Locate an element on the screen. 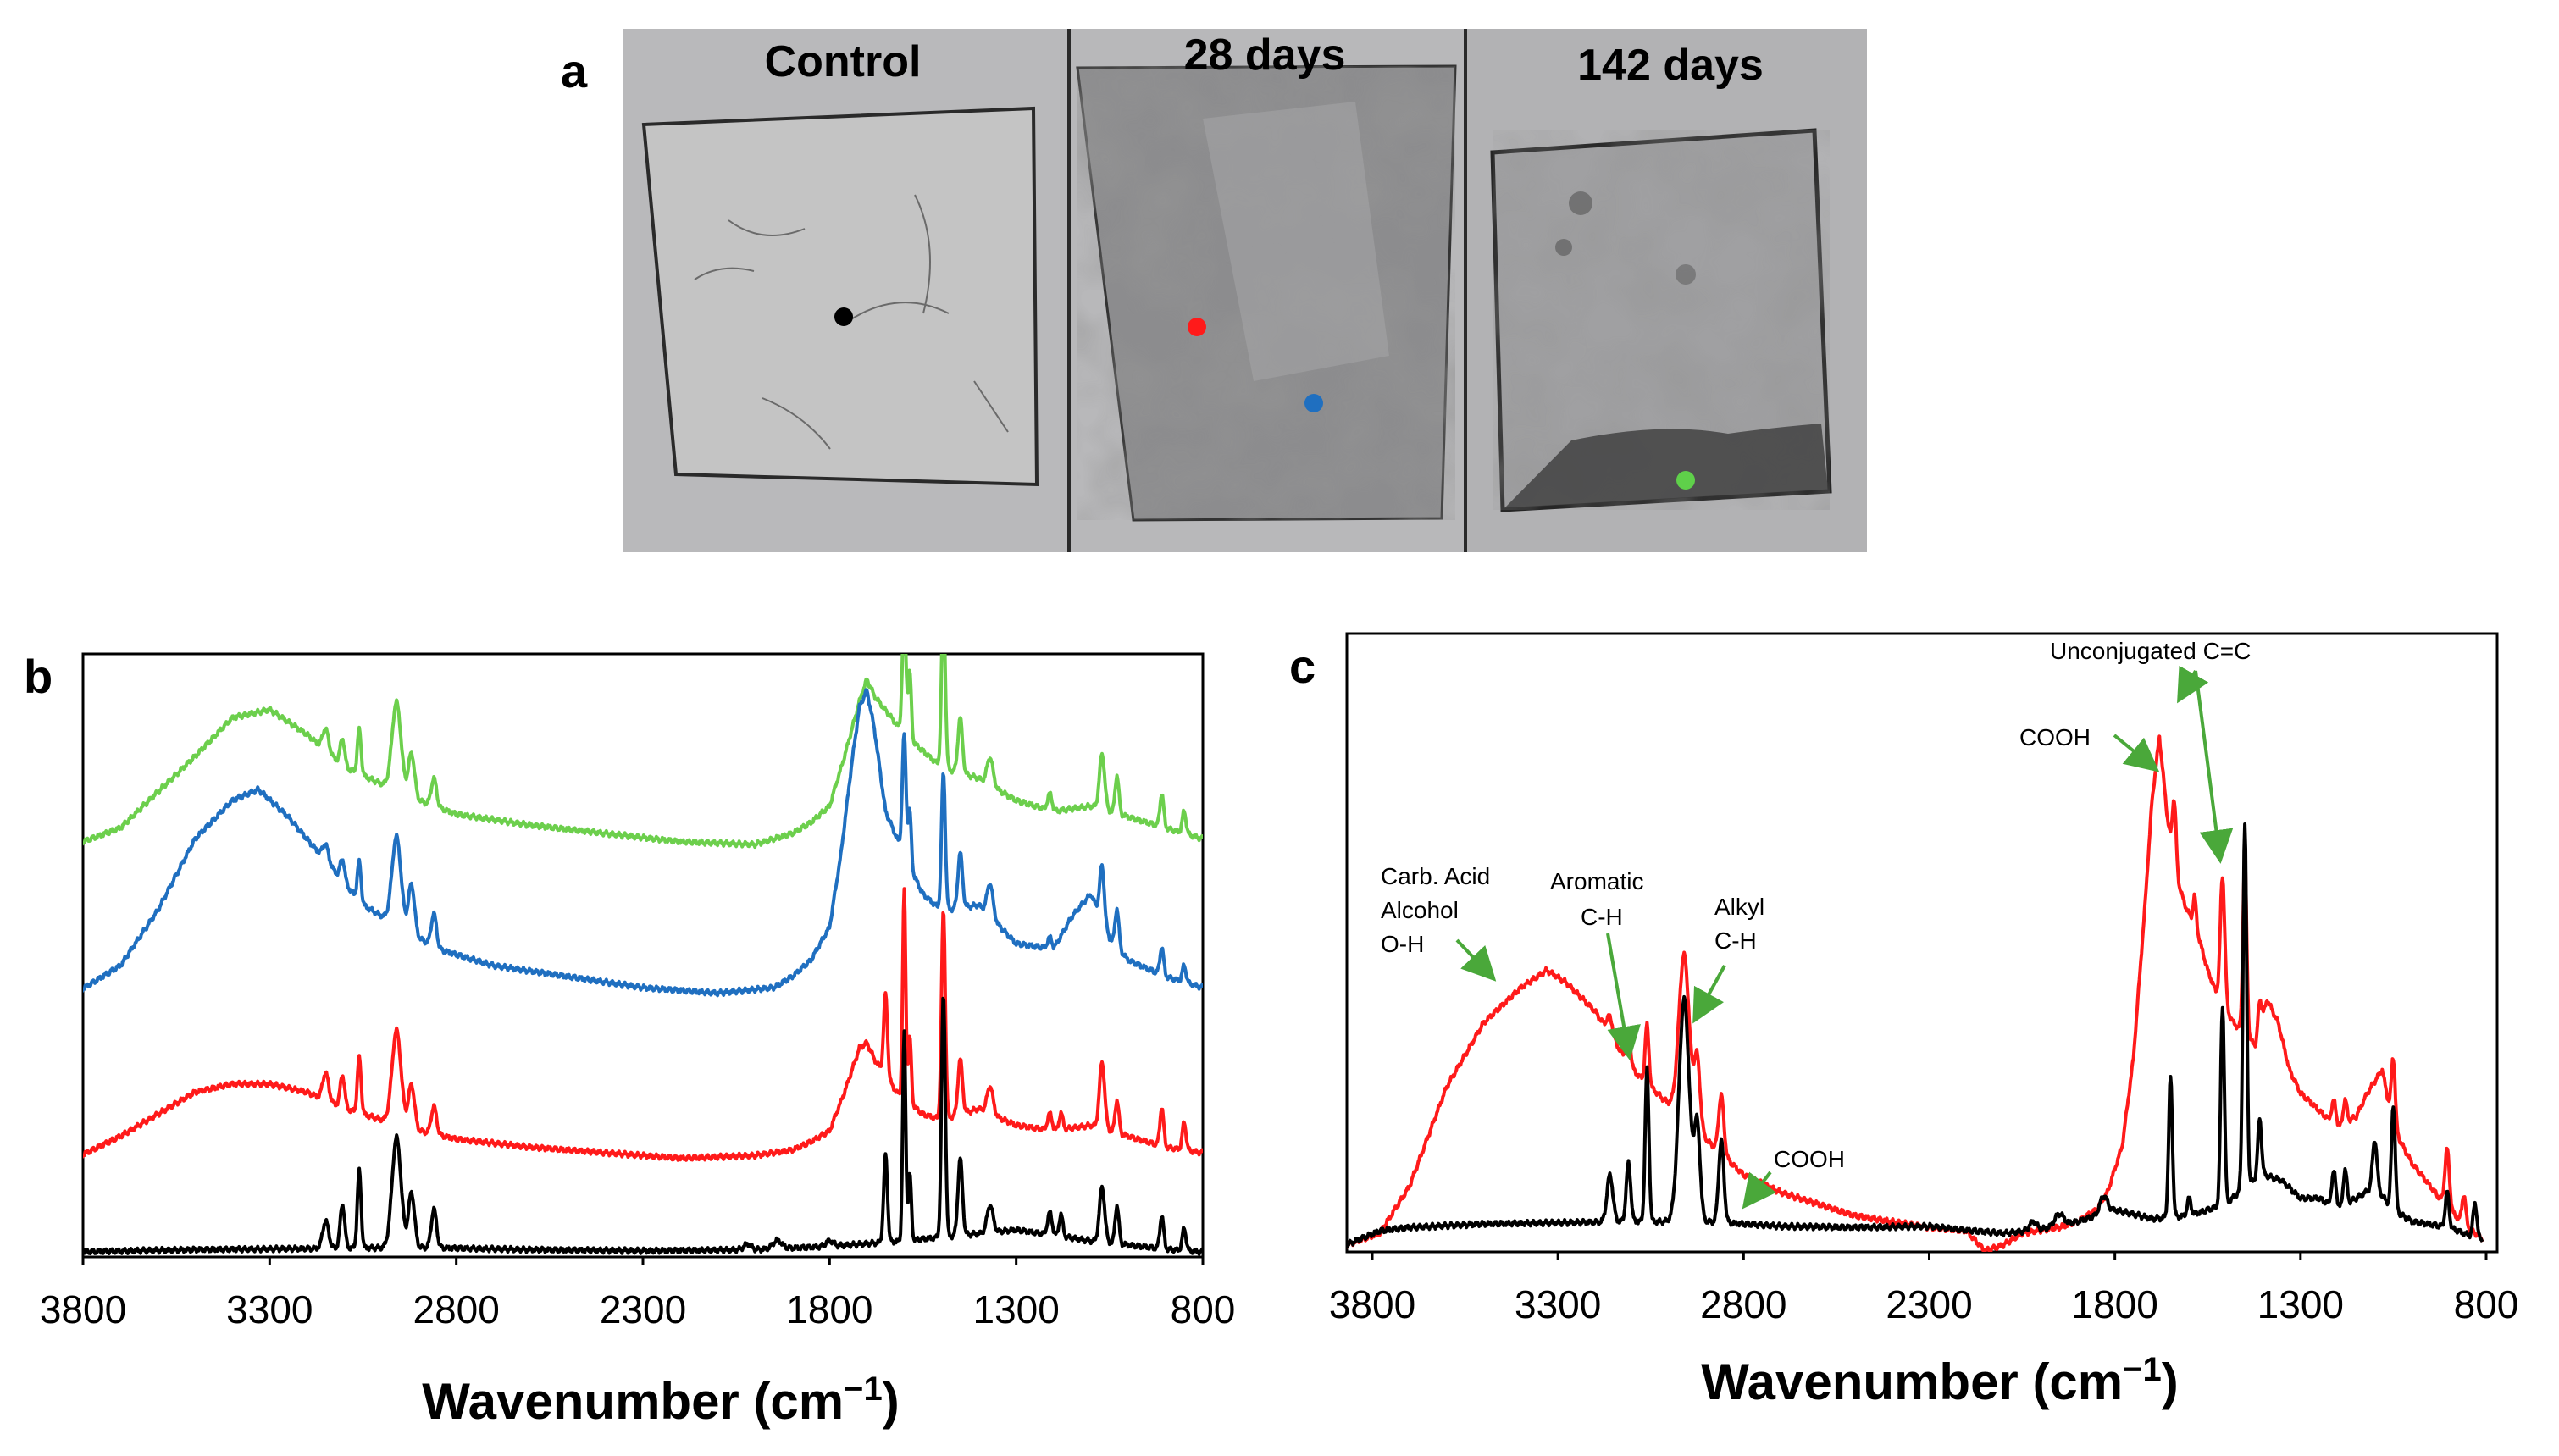 The width and height of the screenshot is (2559, 1456). arrow-aromatic is located at coordinates (1623, 996).